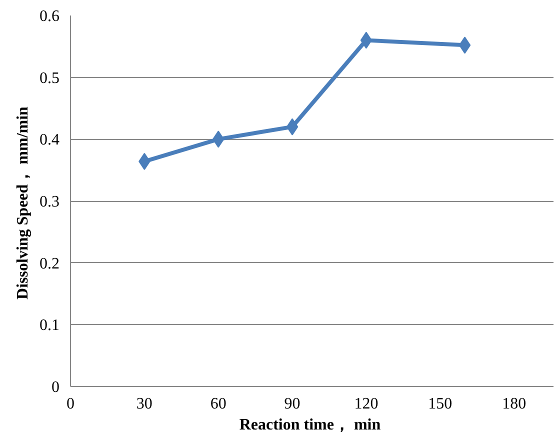  I want to click on x-tick-label: 120, so click(366, 404).